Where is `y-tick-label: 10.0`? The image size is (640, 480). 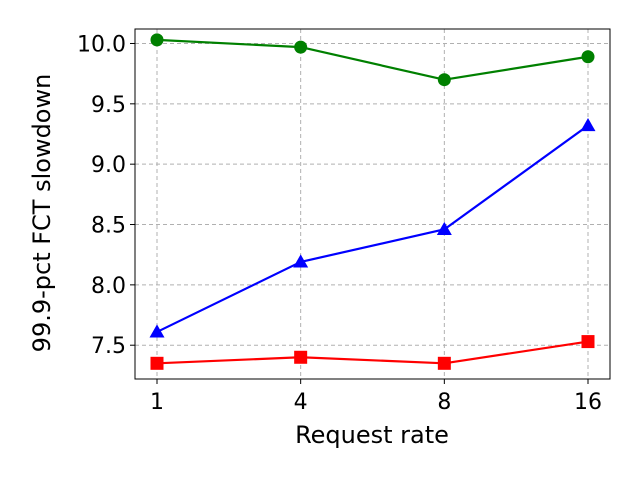
y-tick-label: 10.0 is located at coordinates (101, 44).